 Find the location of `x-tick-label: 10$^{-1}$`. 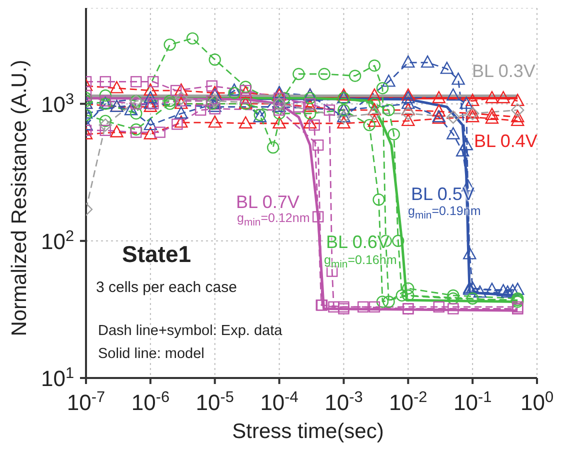

x-tick-label: 10$^{-1}$ is located at coordinates (472, 401).